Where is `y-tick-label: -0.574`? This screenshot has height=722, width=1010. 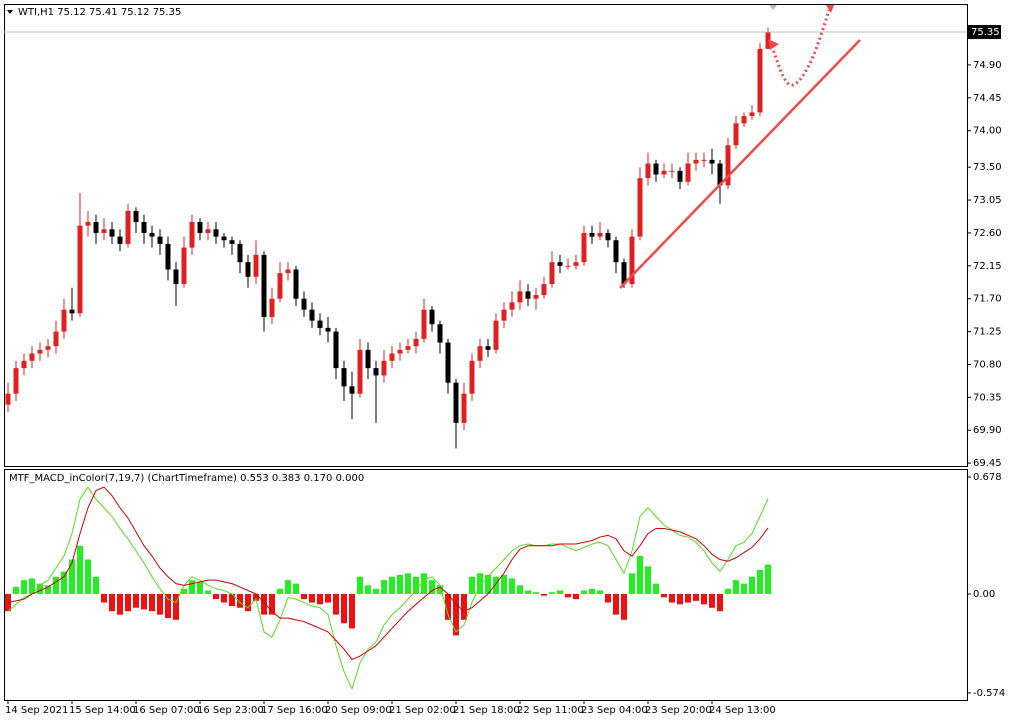 y-tick-label: -0.574 is located at coordinates (989, 693).